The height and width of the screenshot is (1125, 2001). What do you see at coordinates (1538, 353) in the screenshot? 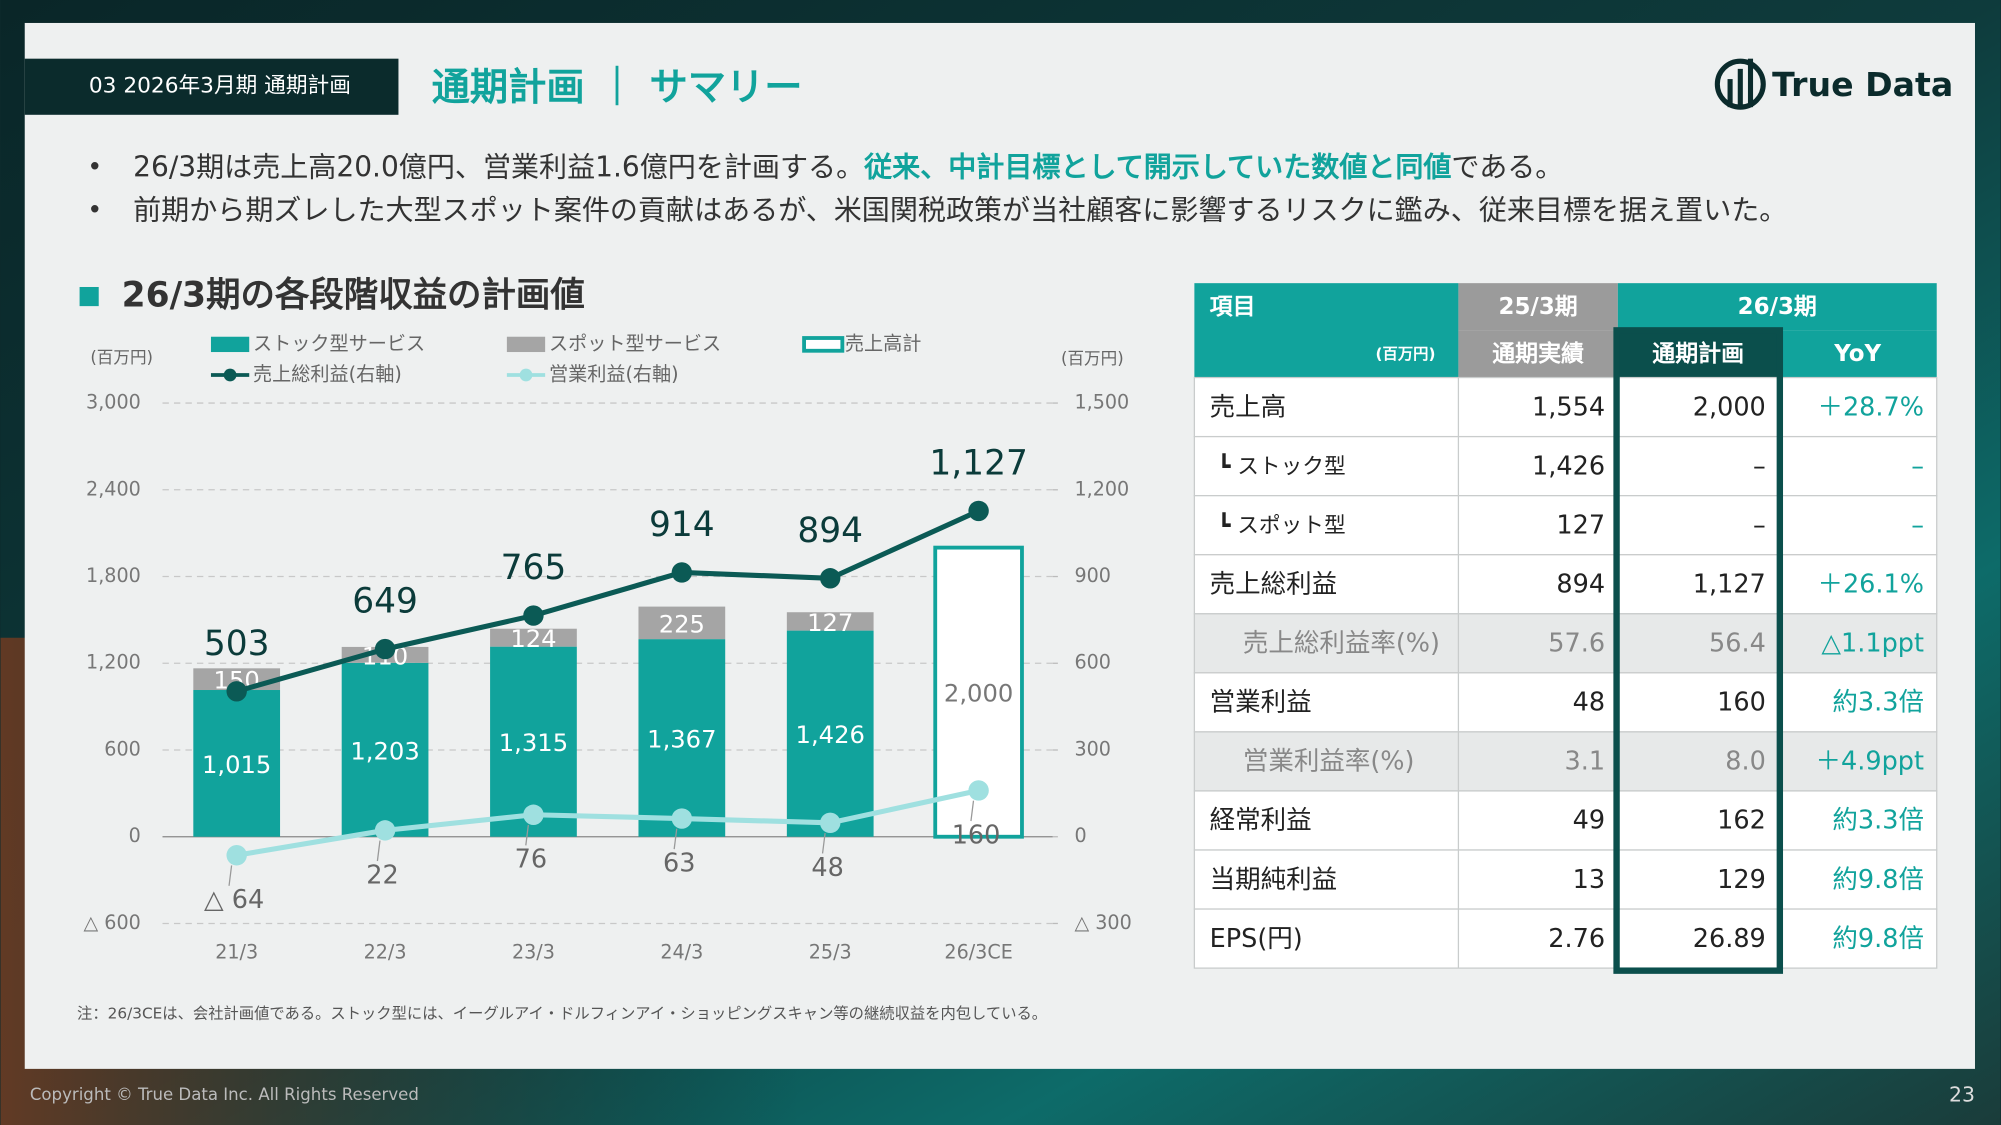
I see `header-text: 通期実績` at bounding box center [1538, 353].